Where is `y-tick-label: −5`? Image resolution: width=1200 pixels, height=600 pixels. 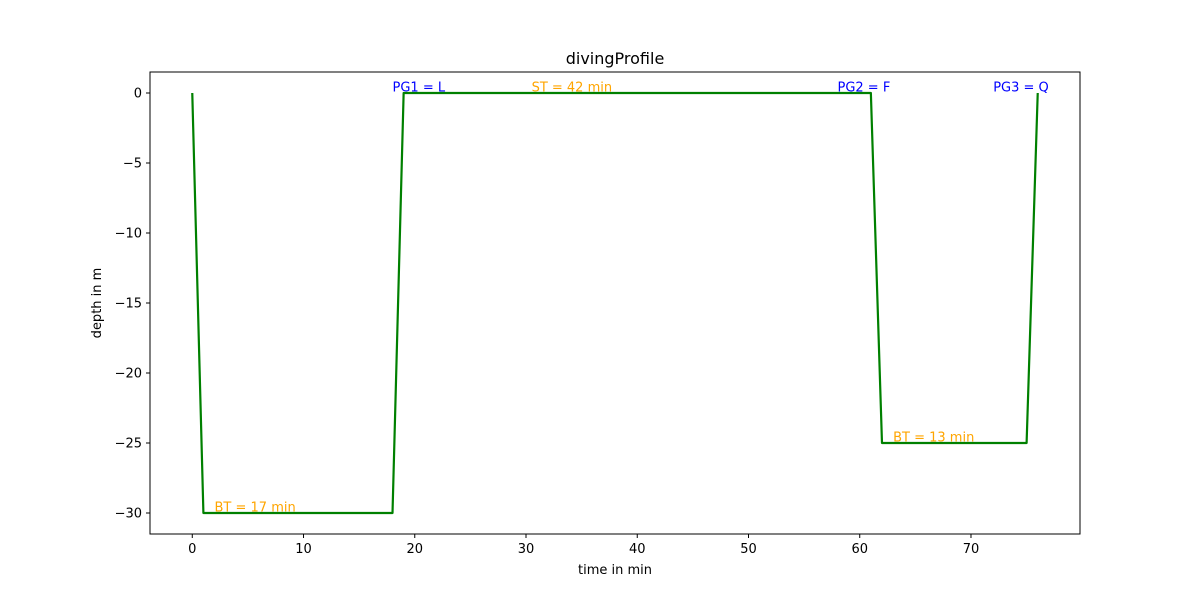
y-tick-label: −5 is located at coordinates (132, 164).